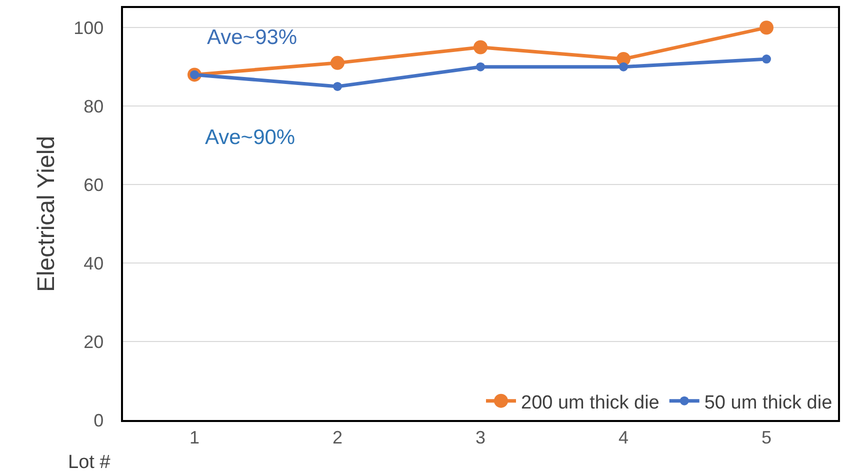 The width and height of the screenshot is (846, 474). Describe the element at coordinates (99, 420) in the screenshot. I see `y-tick-label: 0` at that location.